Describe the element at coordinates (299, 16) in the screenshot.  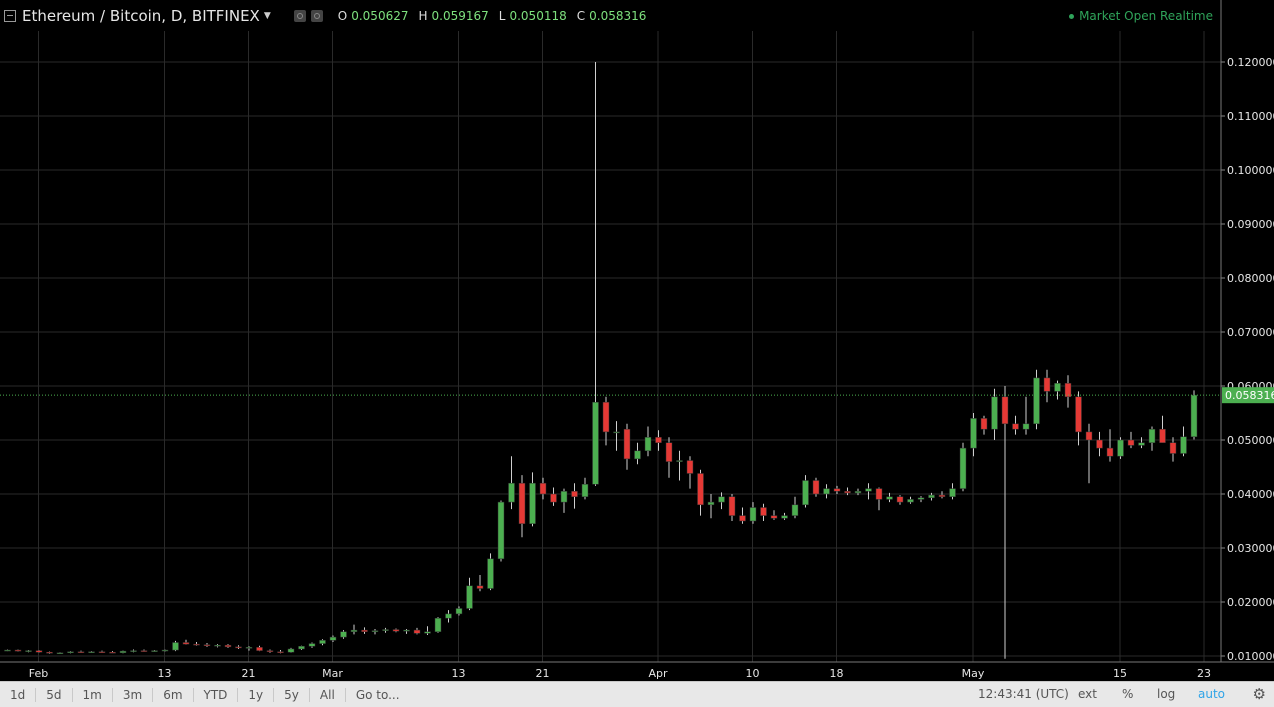
I see `camera-icon` at that location.